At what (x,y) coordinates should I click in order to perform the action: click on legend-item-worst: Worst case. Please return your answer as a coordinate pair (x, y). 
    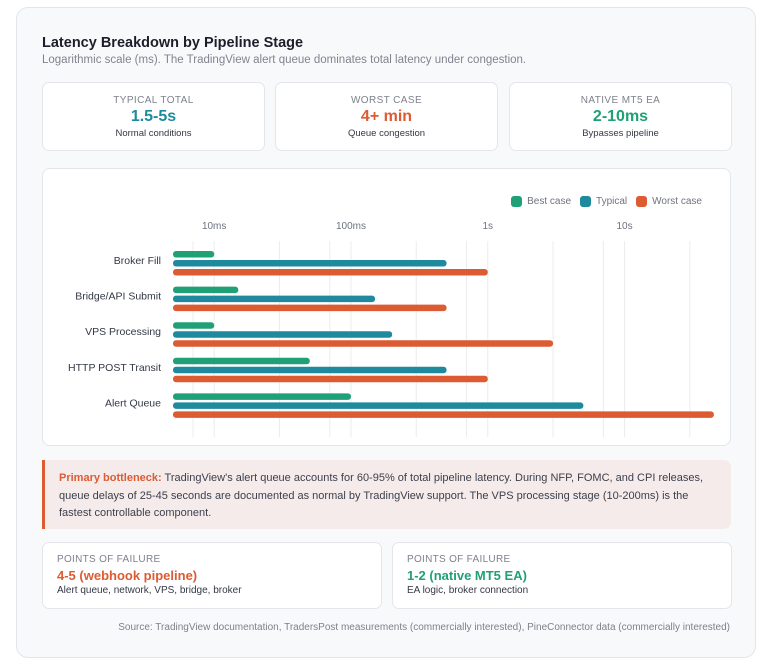
    Looking at the image, I should click on (669, 201).